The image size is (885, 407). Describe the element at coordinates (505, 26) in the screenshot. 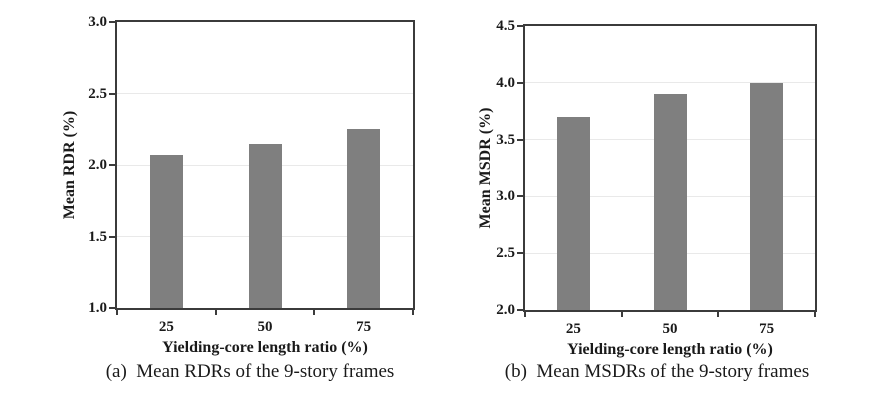

I see `y-tick-label: 4.5` at that location.